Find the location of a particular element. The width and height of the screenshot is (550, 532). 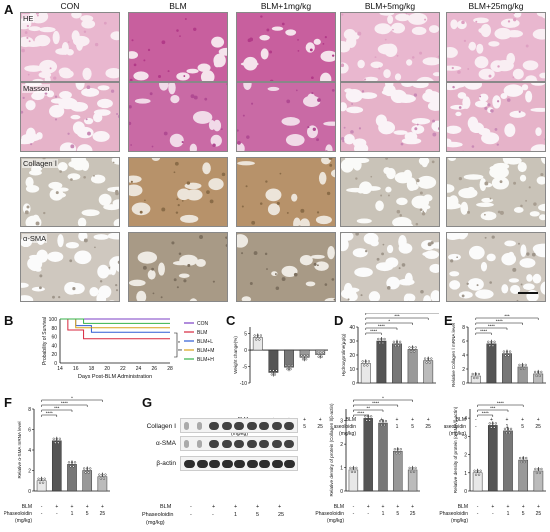

row-label-blm: BLM is located at coordinates (339, 507).